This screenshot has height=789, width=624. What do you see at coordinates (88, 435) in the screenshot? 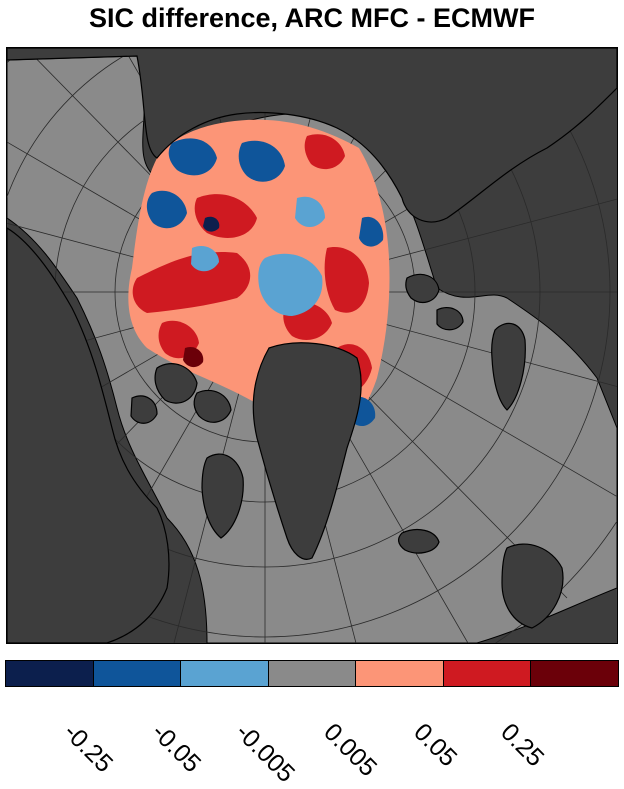
I see `north-america` at bounding box center [88, 435].